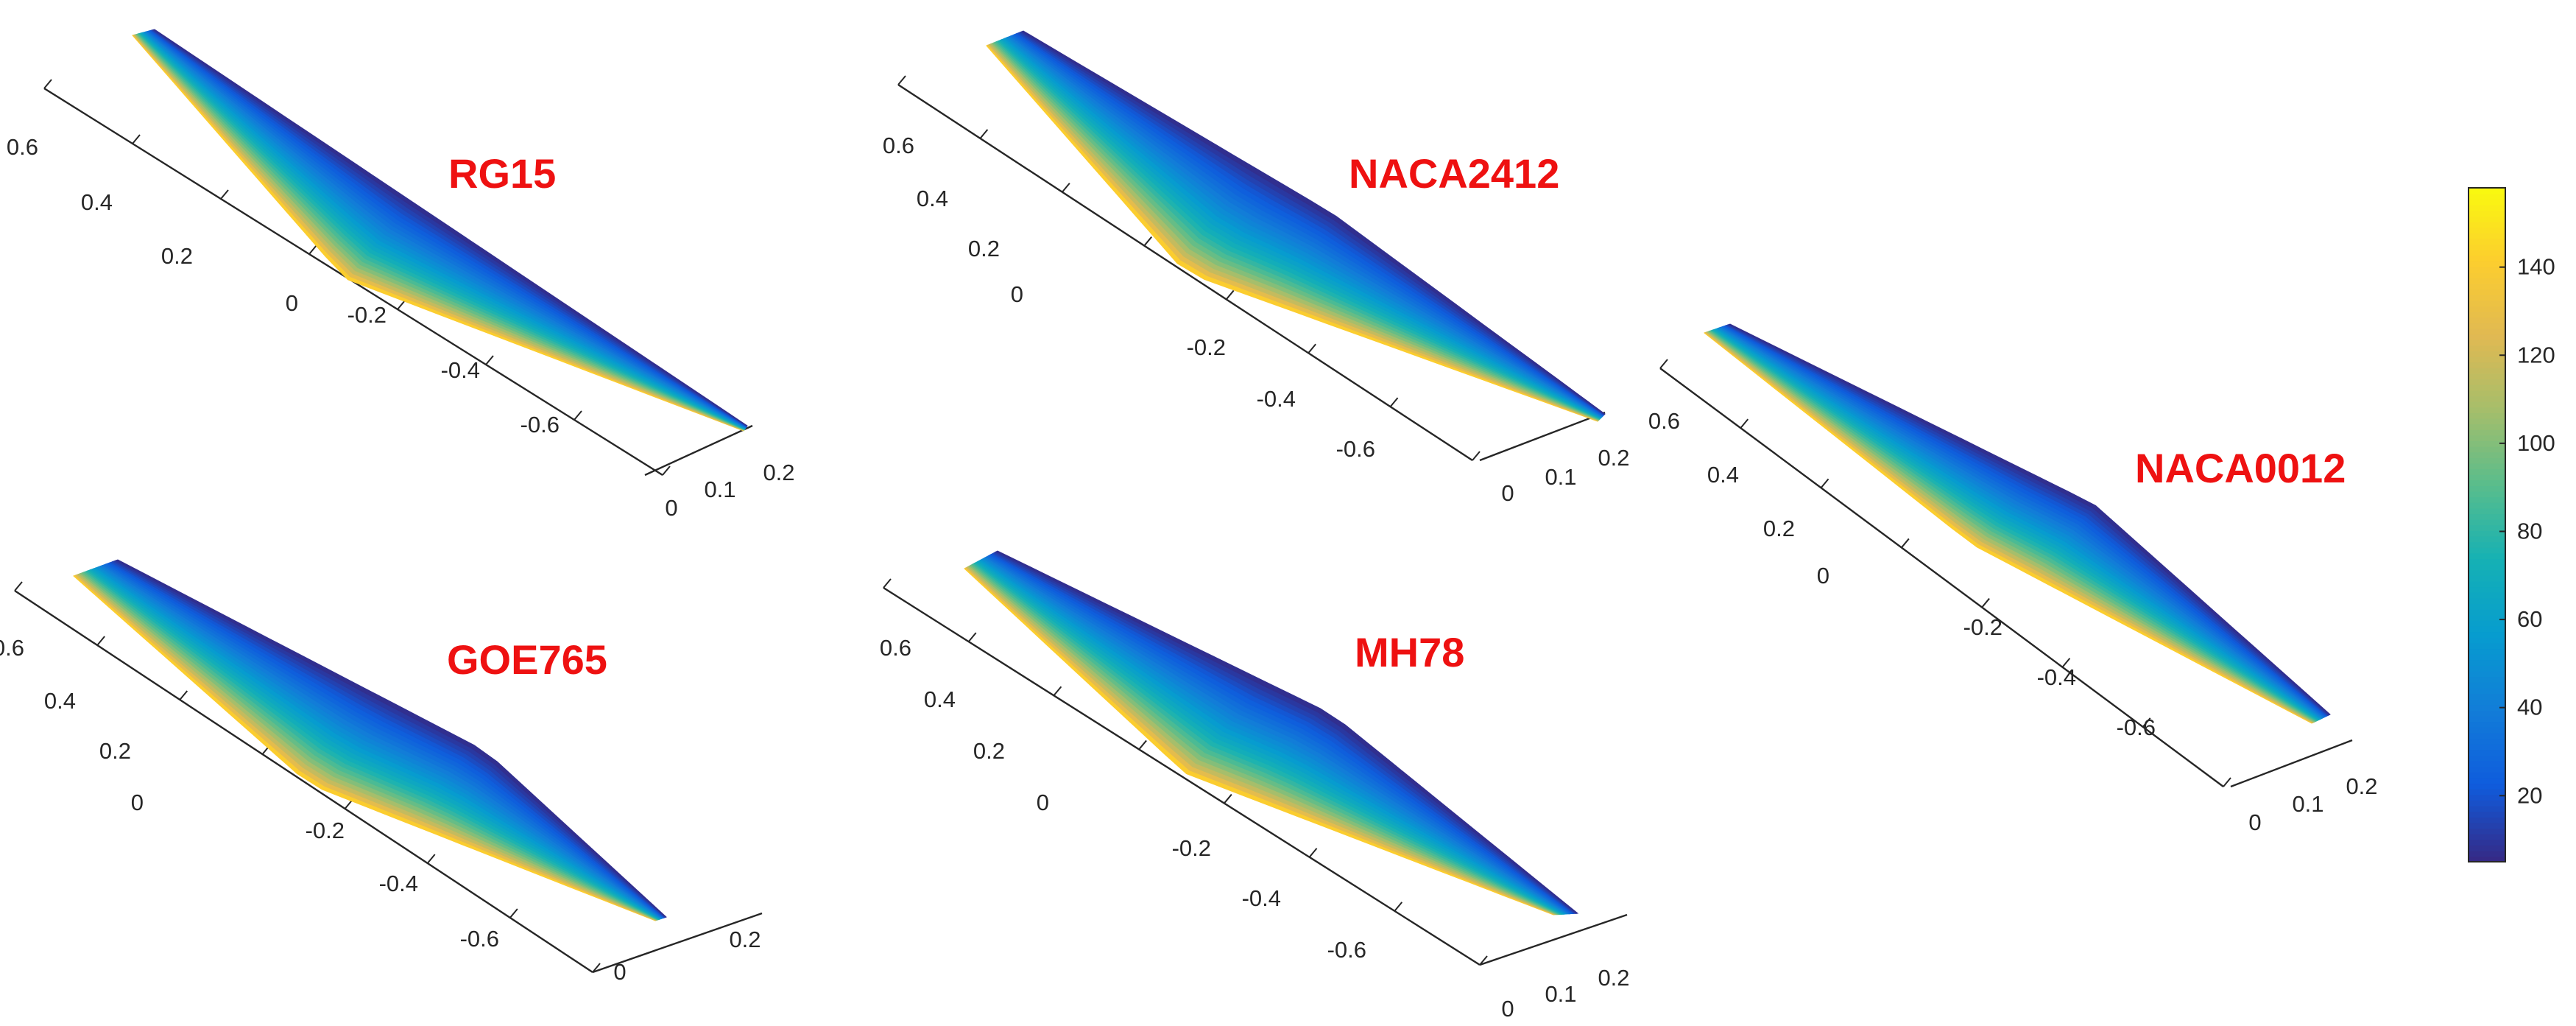 This screenshot has width=2576, height=1026. I want to click on colorbar: 20 40 60 80 100 120 140, so click(2511, 524).